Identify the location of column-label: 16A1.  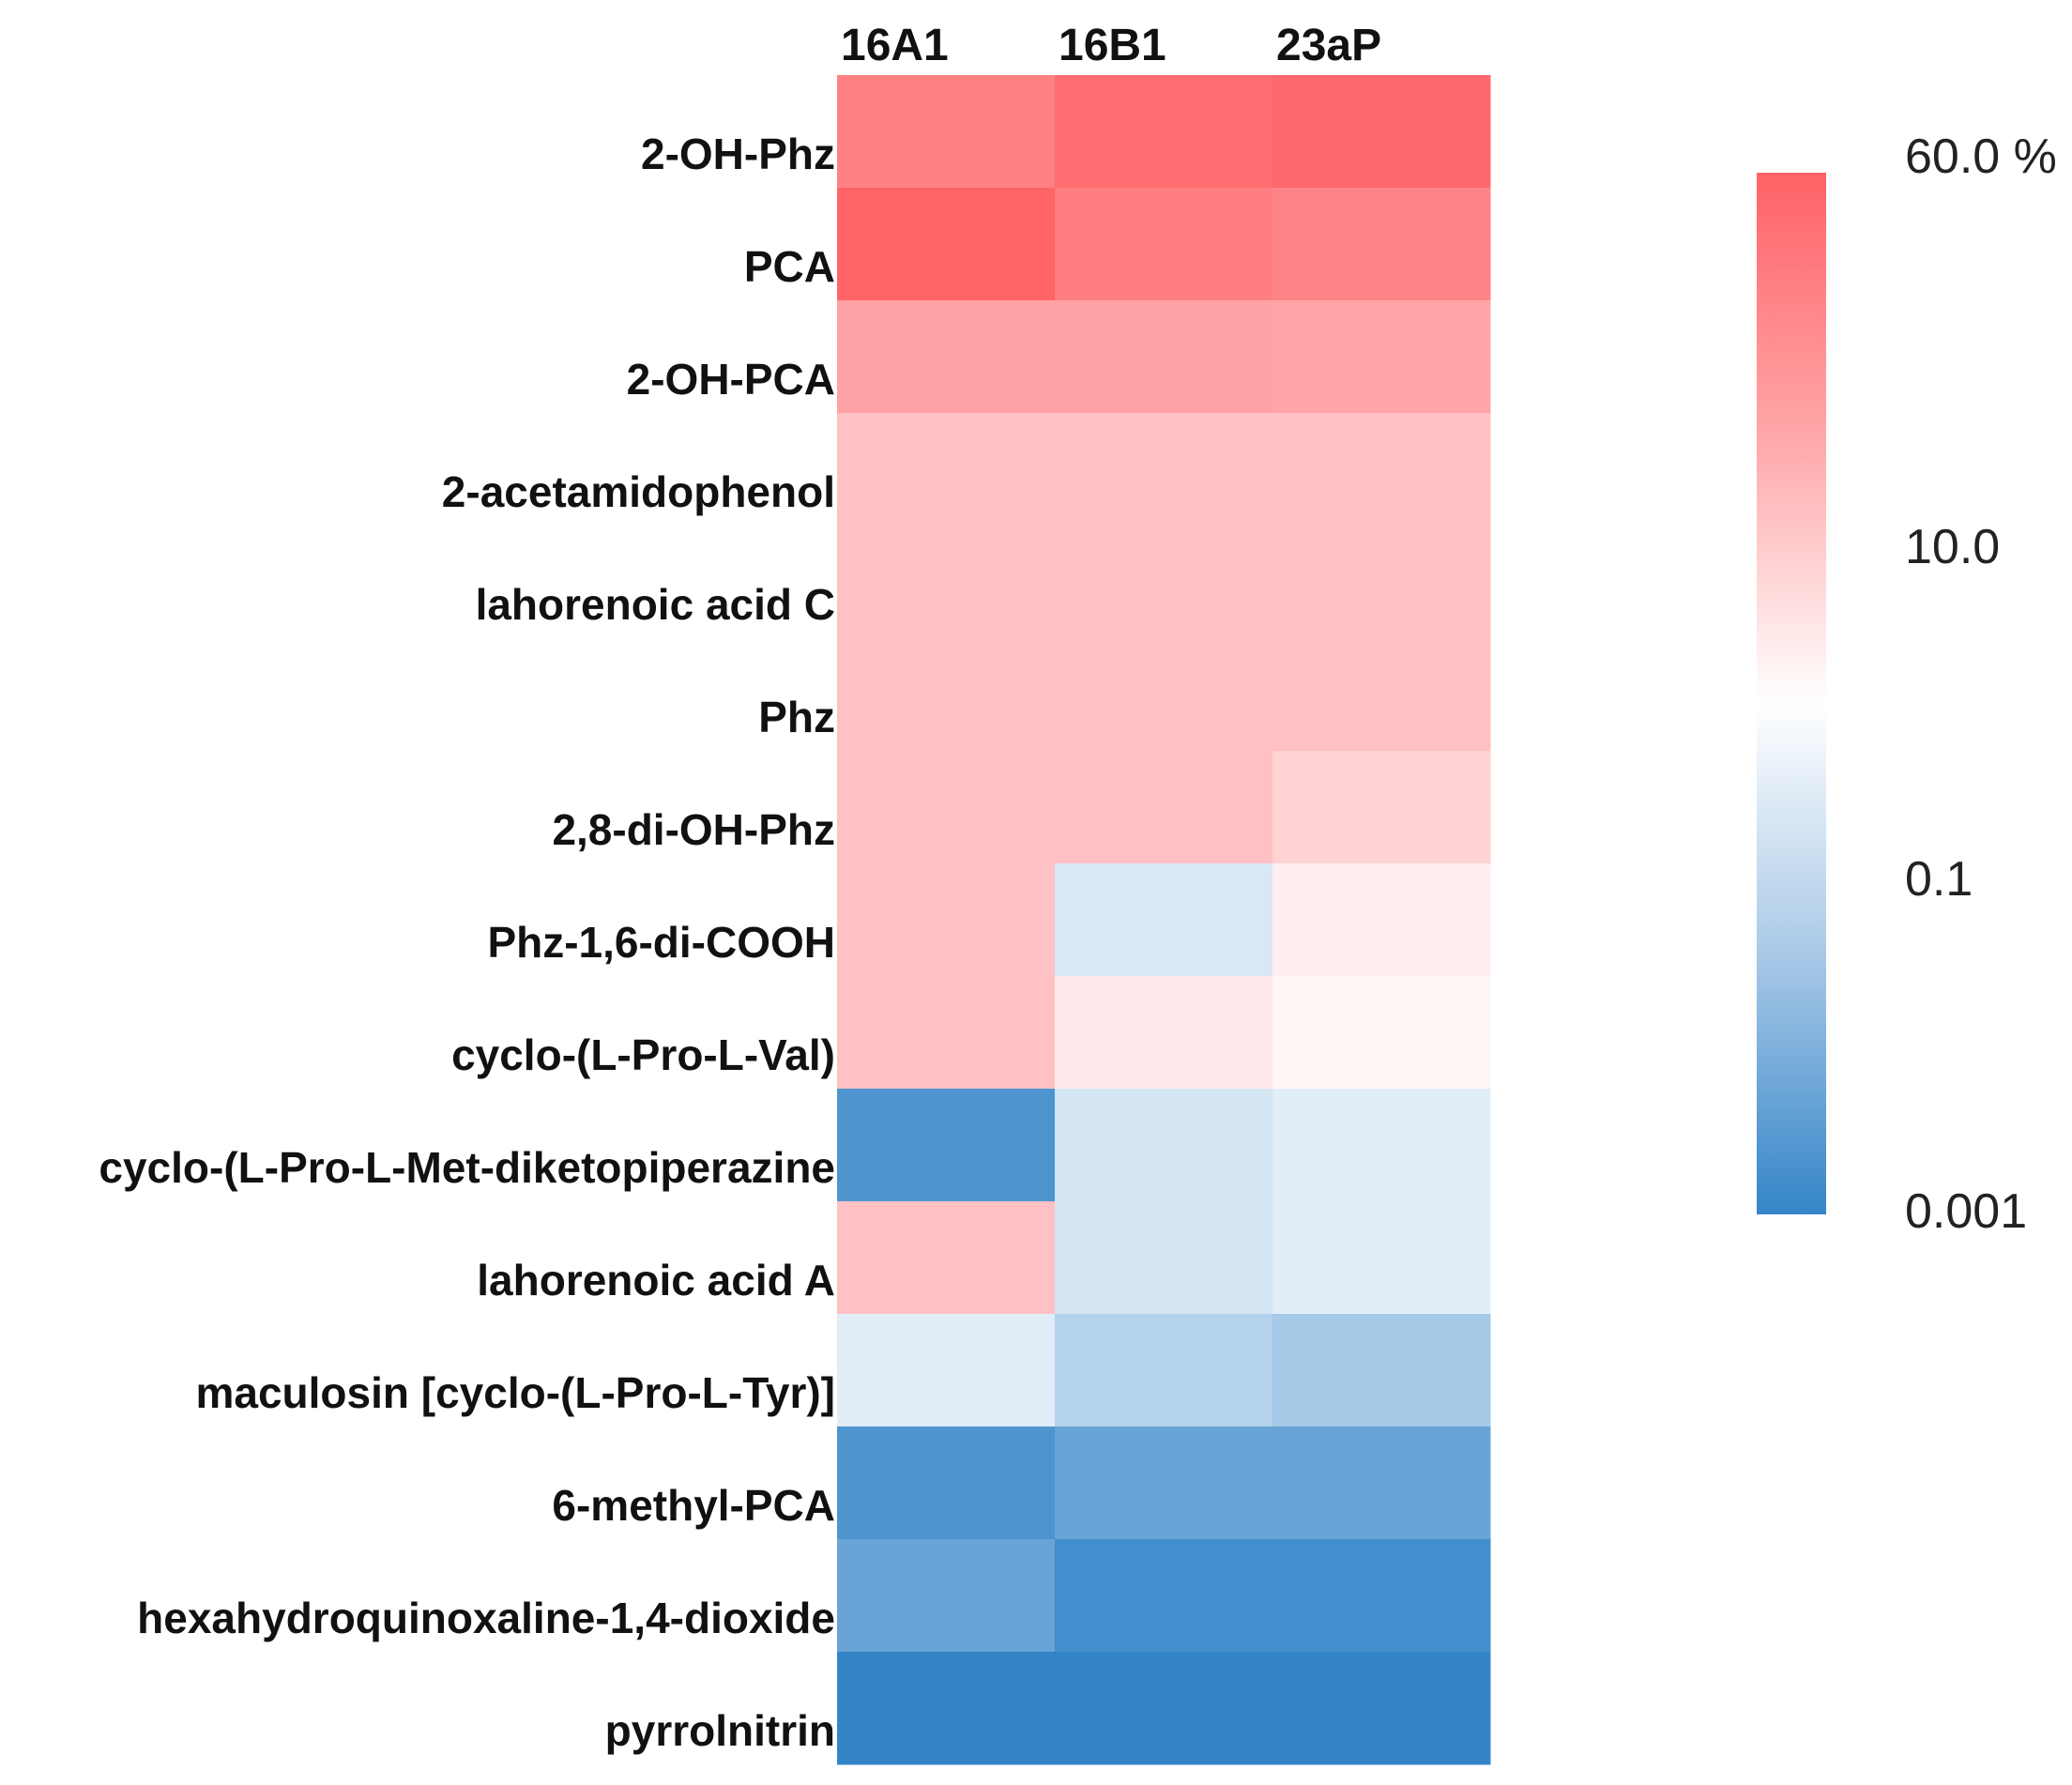
(895, 46).